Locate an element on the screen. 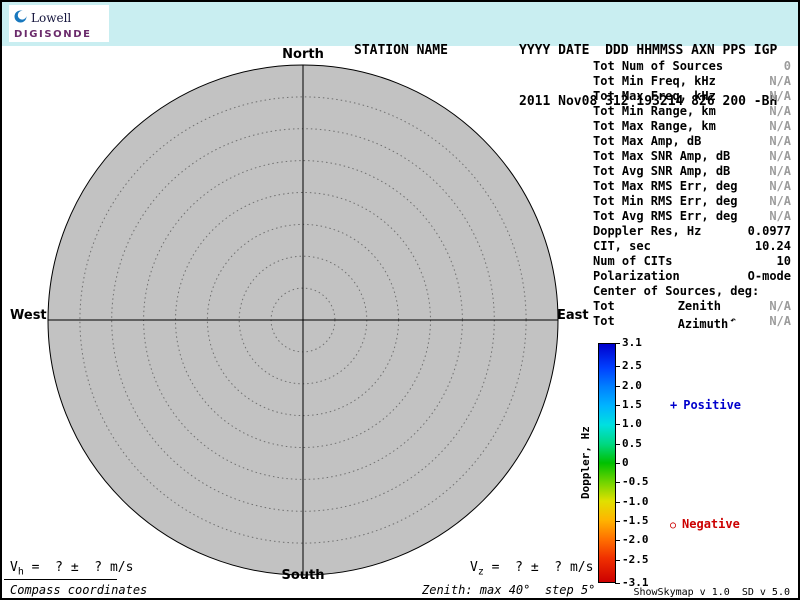 This screenshot has height=600, width=800. stat-row: Doppler Res, Hz 0.0977 is located at coordinates (692, 231).